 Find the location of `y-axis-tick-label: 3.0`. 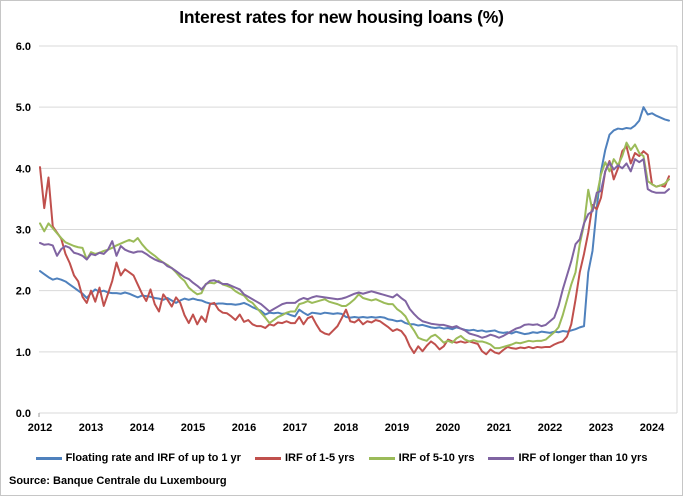

y-axis-tick-label: 3.0 is located at coordinates (23, 231).